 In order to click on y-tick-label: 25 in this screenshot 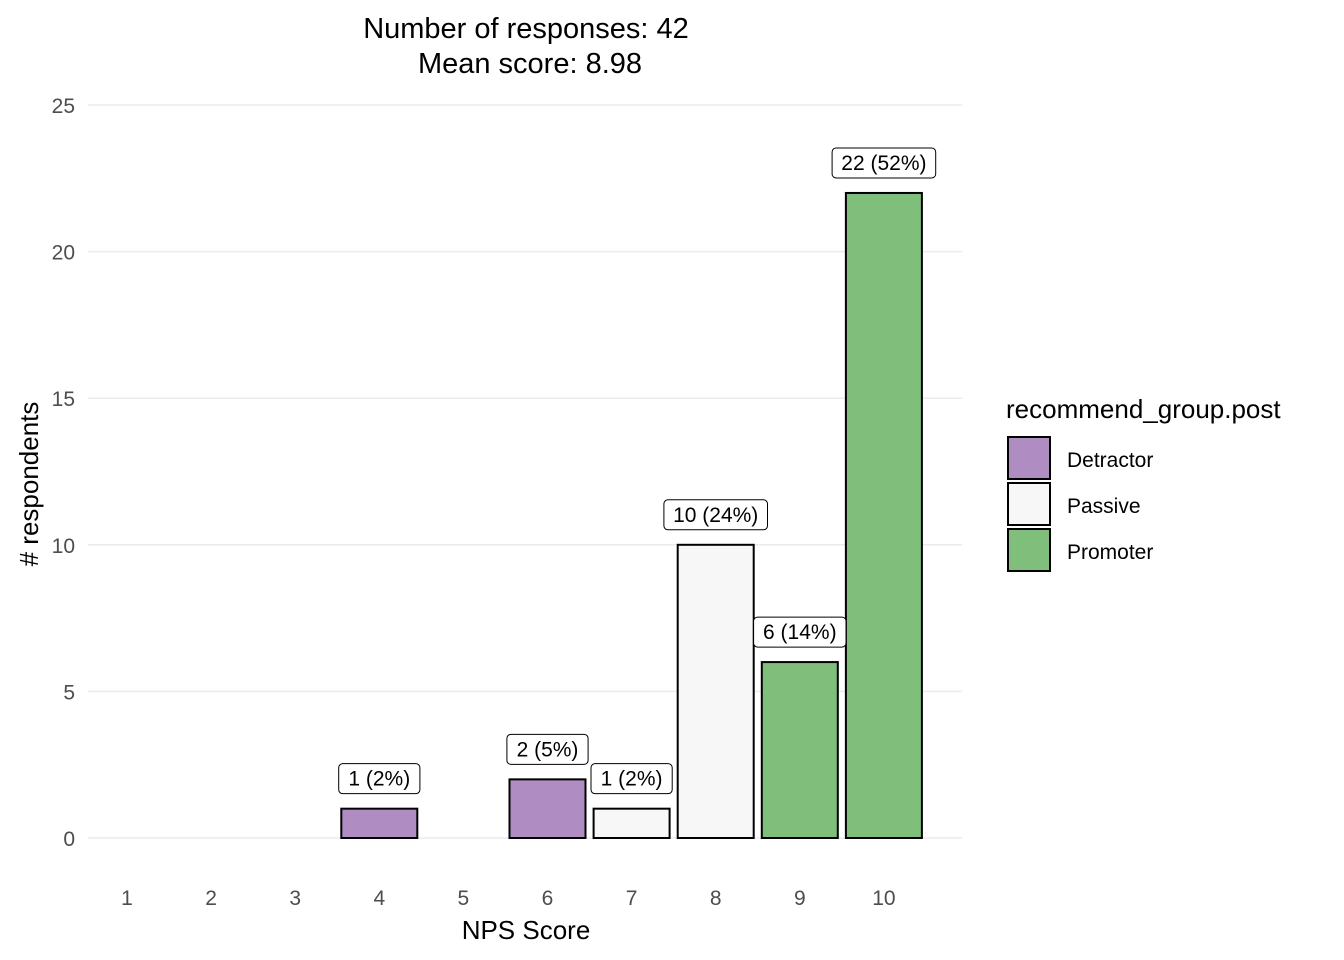, I will do `click(63, 106)`.